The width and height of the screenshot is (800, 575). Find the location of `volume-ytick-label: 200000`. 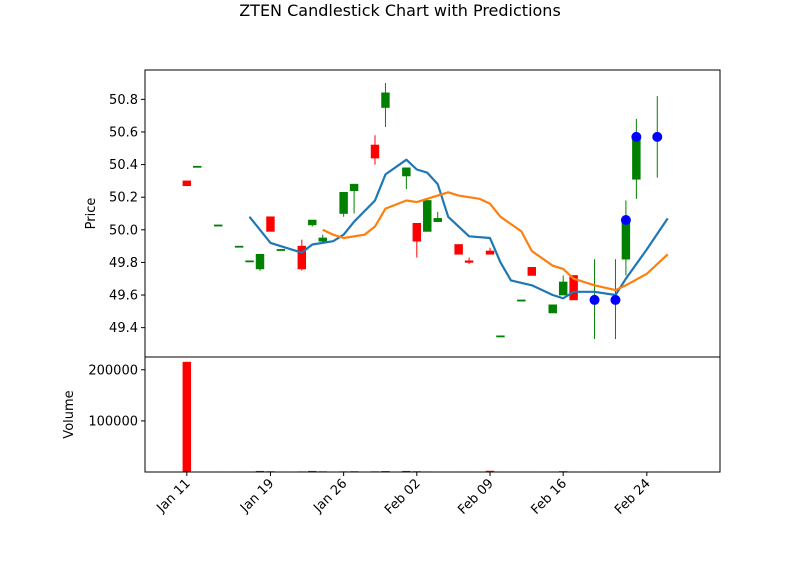

volume-ytick-label: 200000 is located at coordinates (113, 370).